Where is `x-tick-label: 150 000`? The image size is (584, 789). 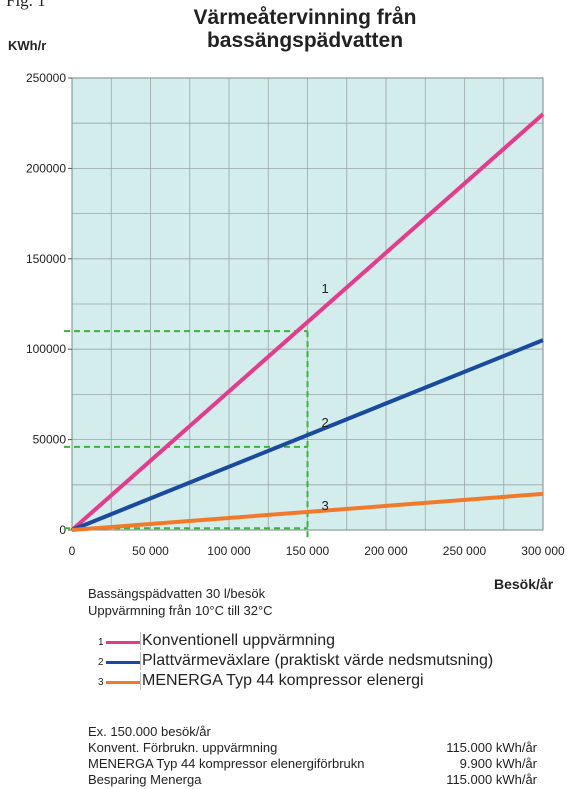
x-tick-label: 150 000 is located at coordinates (308, 551).